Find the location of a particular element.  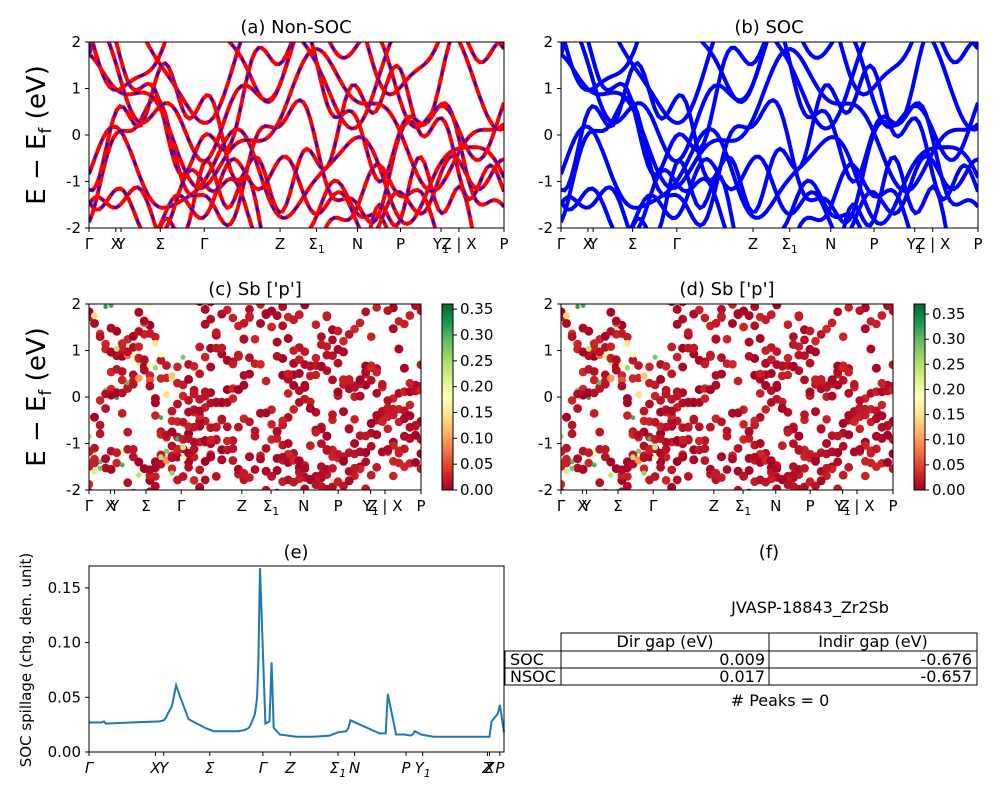

xtick-label: Z | X is located at coordinates (932, 244).